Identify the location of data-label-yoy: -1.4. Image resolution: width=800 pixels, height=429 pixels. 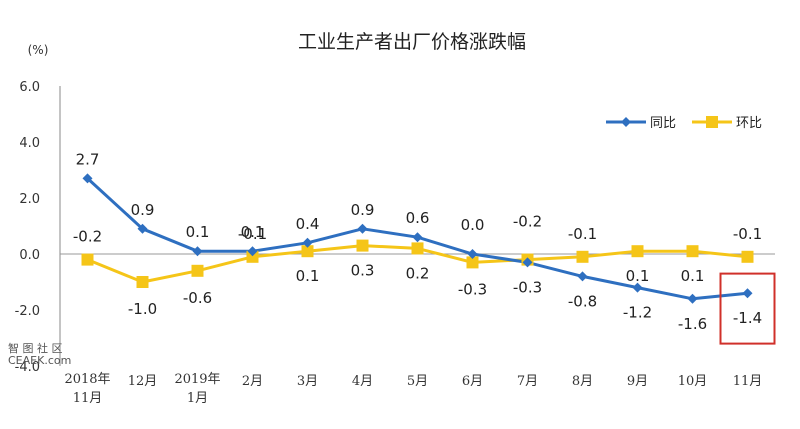
(747, 318).